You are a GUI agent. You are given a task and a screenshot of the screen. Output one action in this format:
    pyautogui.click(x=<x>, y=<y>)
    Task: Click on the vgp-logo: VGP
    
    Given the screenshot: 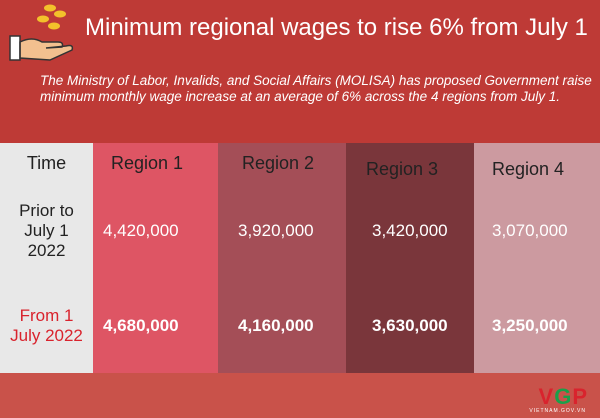 What is the action you would take?
    pyautogui.click(x=564, y=397)
    